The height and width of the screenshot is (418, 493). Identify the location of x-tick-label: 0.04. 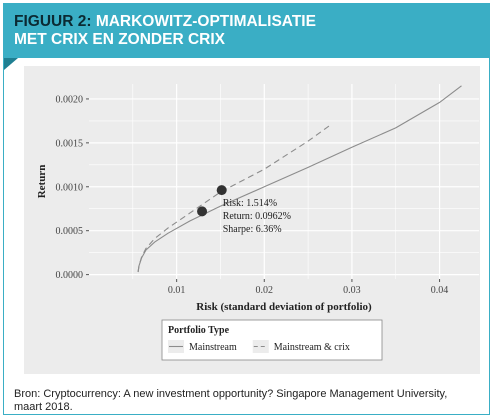
(440, 290).